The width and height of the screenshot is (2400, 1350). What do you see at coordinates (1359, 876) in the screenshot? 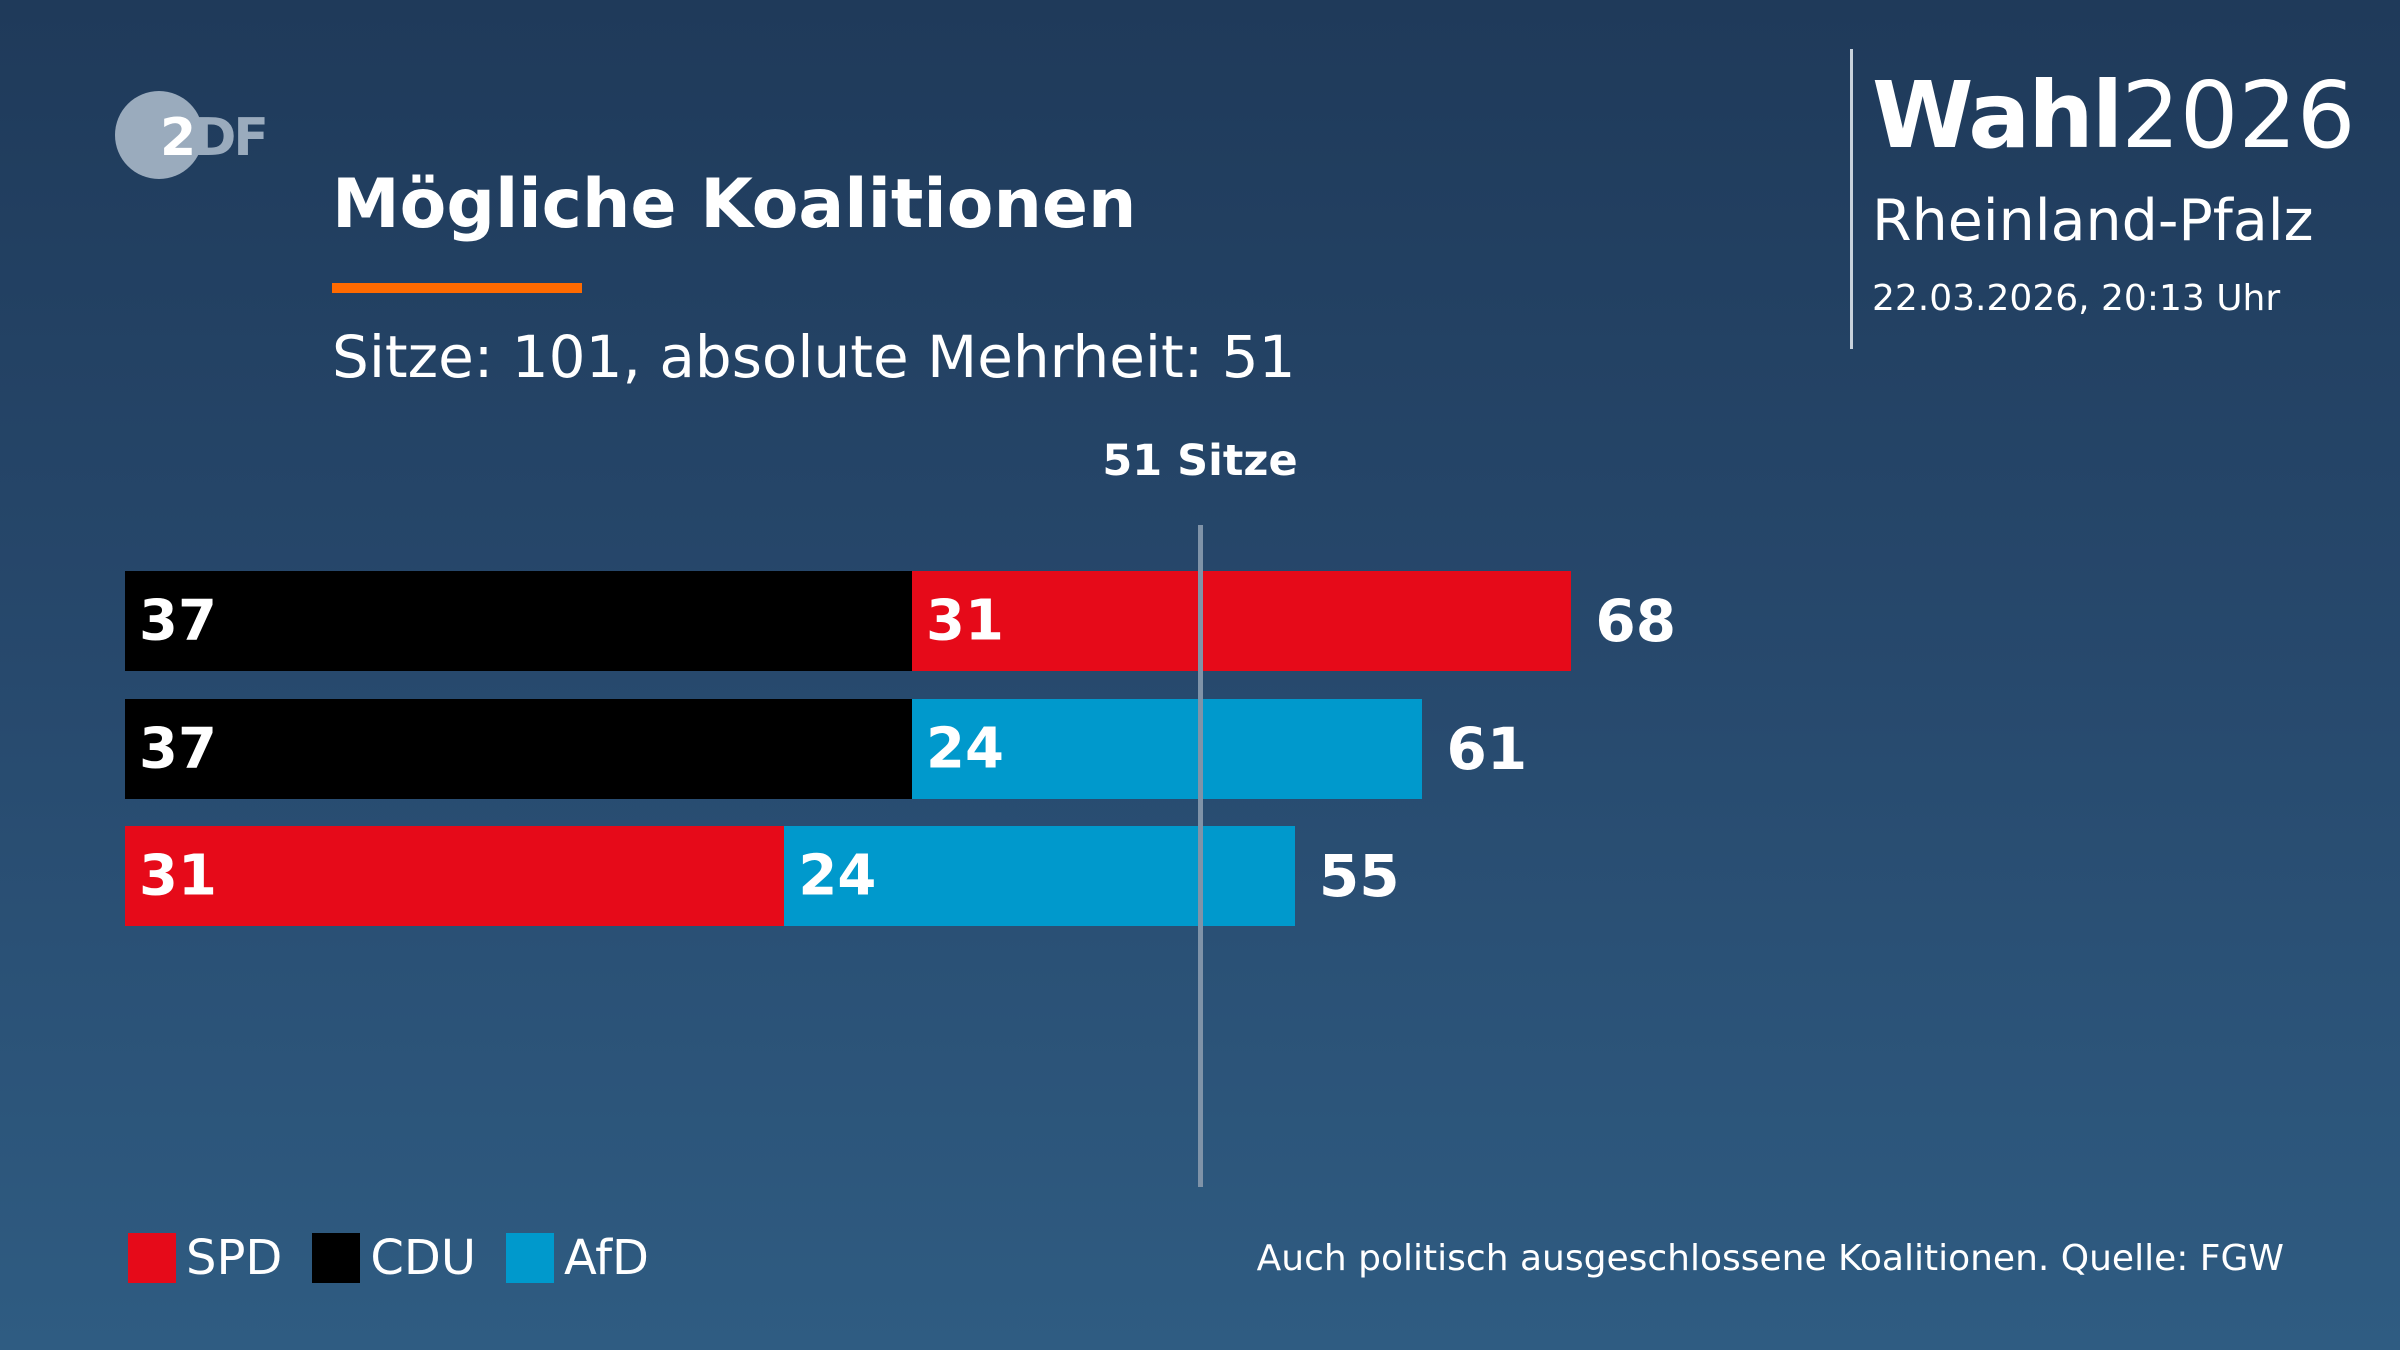
I see `coalition-total: 55` at bounding box center [1359, 876].